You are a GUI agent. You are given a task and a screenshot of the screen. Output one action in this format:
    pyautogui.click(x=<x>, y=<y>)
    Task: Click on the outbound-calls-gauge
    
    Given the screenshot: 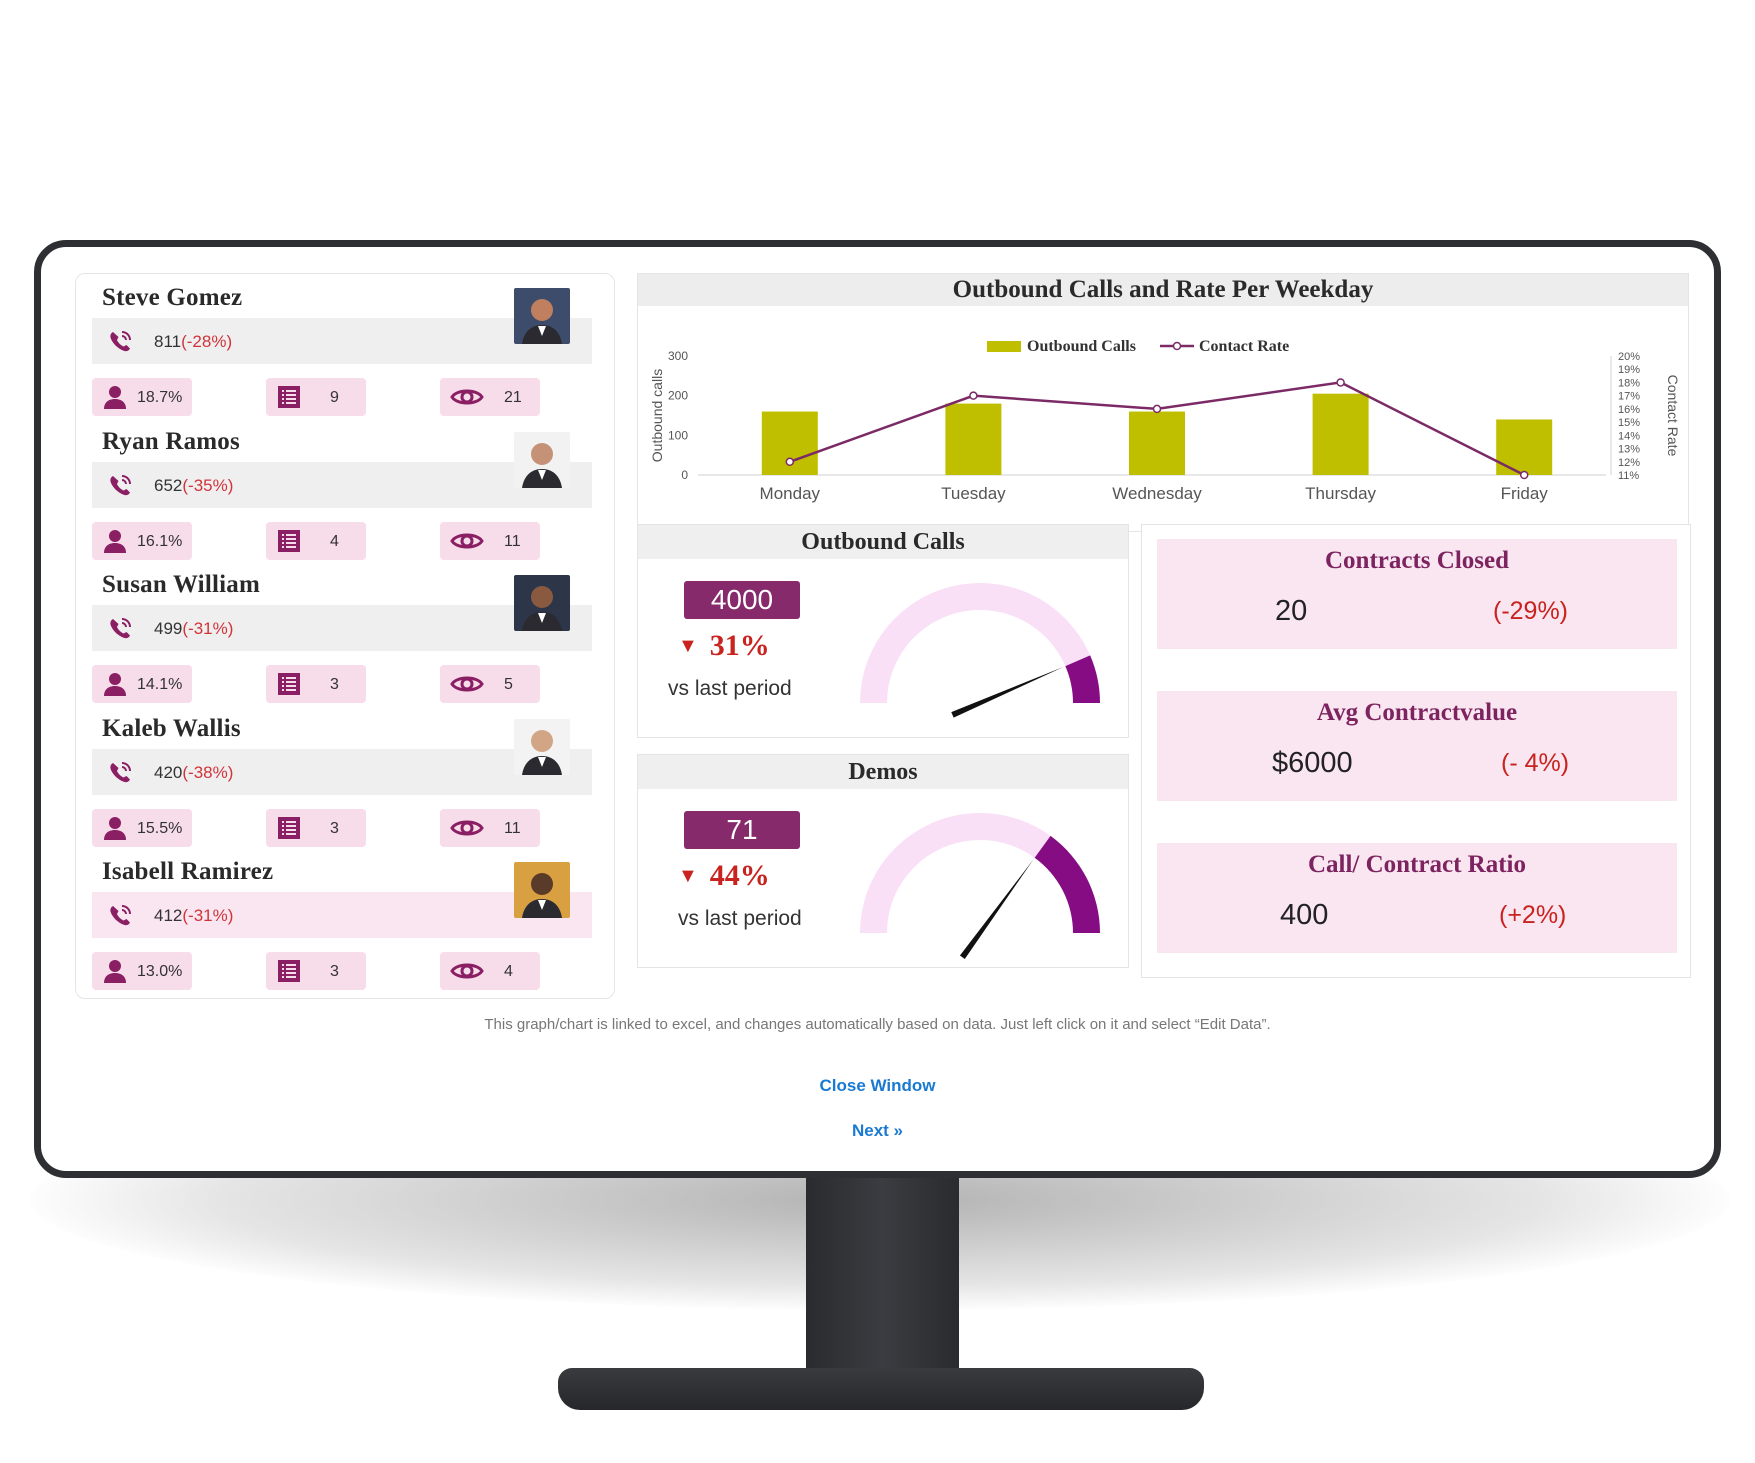 What is the action you would take?
    pyautogui.click(x=980, y=650)
    